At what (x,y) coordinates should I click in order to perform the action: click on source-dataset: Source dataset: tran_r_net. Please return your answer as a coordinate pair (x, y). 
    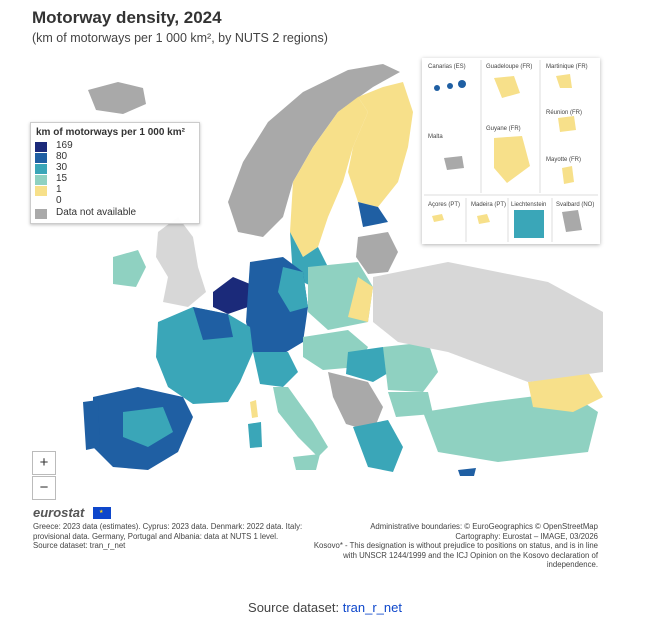
    Looking at the image, I should click on (325, 607).